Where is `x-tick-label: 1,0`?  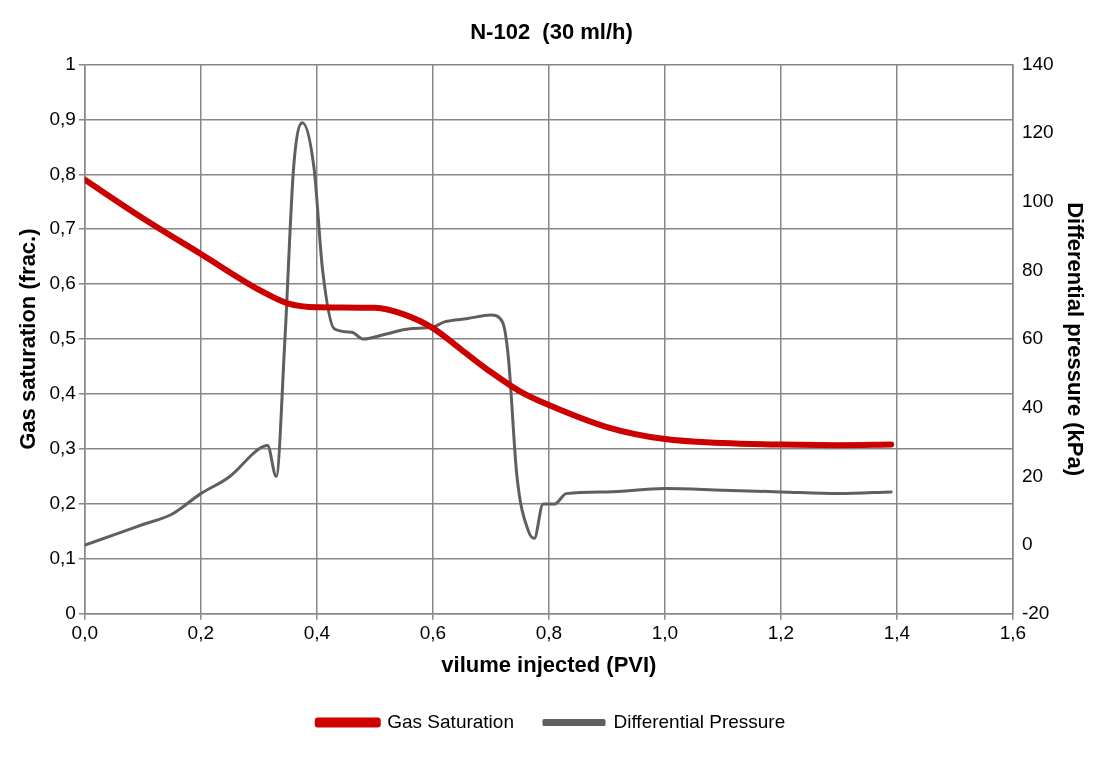
x-tick-label: 1,0 is located at coordinates (665, 633).